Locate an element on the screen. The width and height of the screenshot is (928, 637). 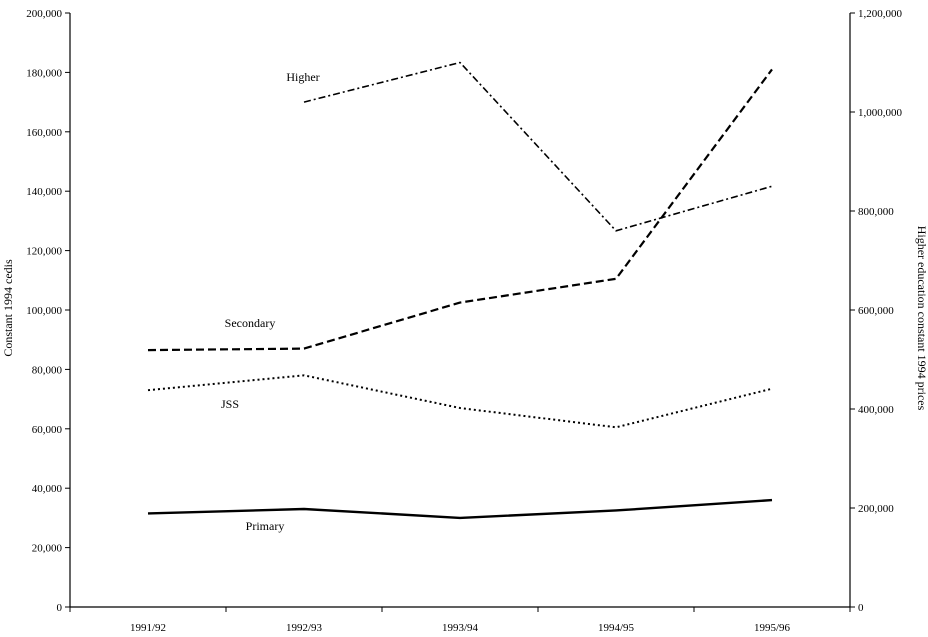
y-tick-label: 80,000 is located at coordinates (47, 370).